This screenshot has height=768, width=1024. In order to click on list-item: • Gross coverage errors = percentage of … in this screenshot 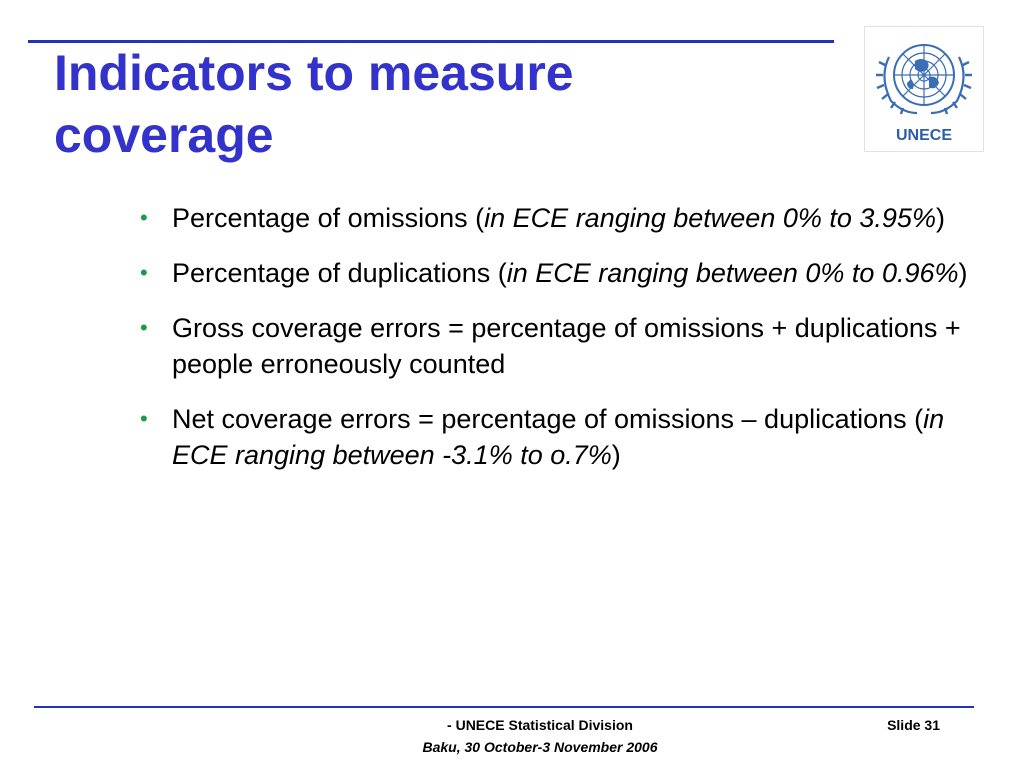, I will do `click(565, 346)`.